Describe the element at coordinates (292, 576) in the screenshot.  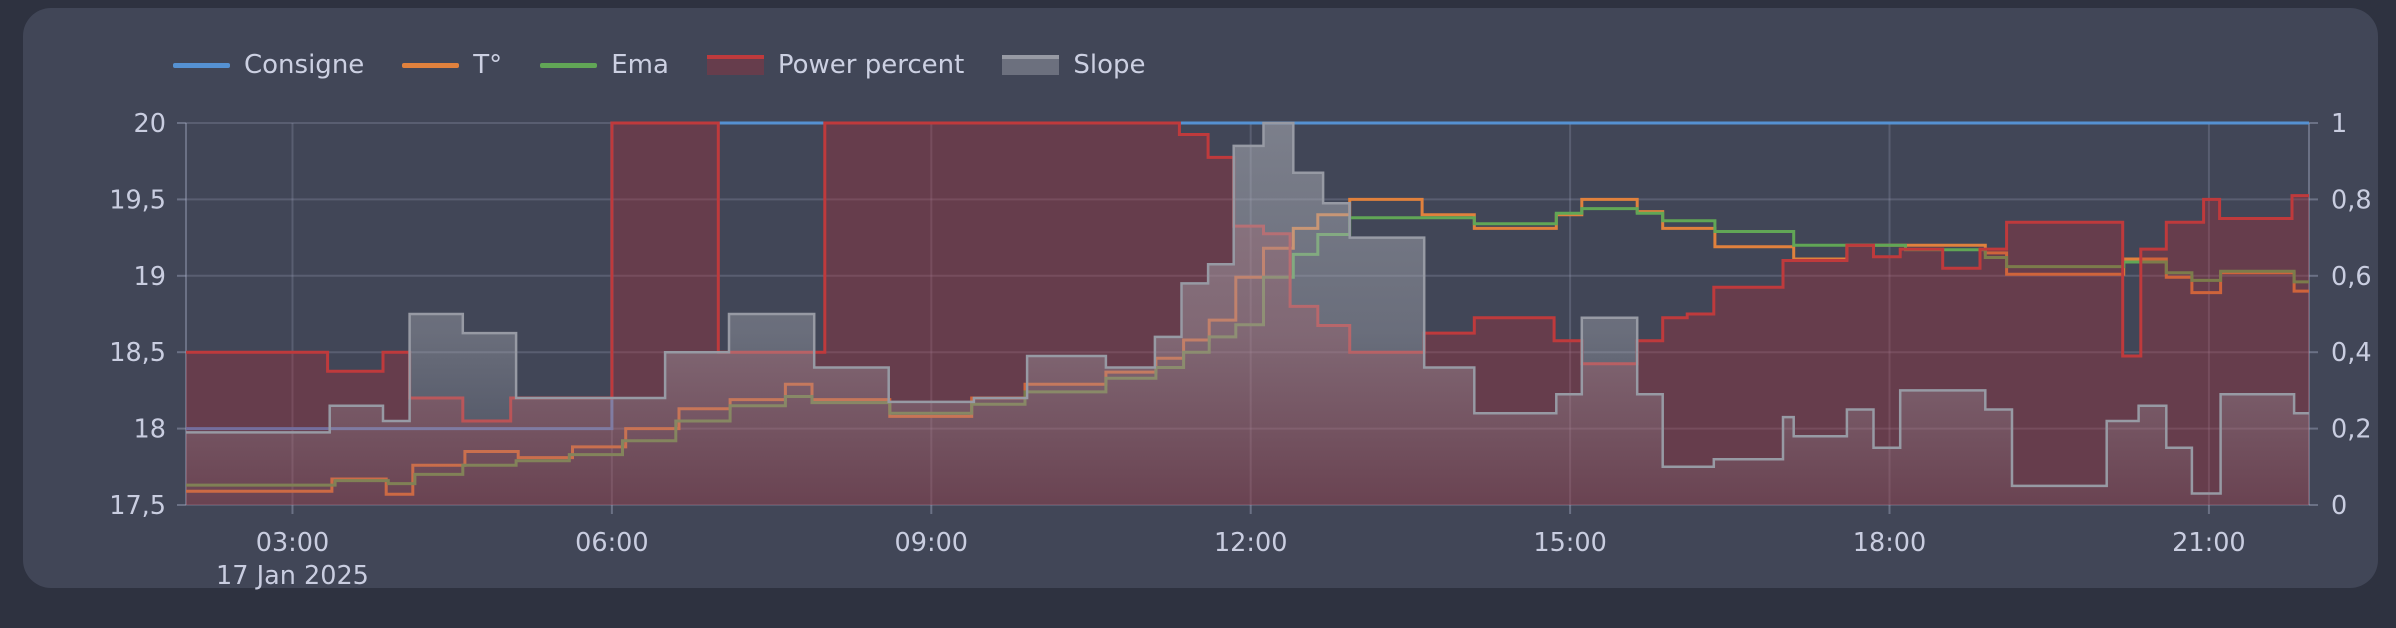
I see `x-axis-date-label: 17 Jan 2025` at that location.